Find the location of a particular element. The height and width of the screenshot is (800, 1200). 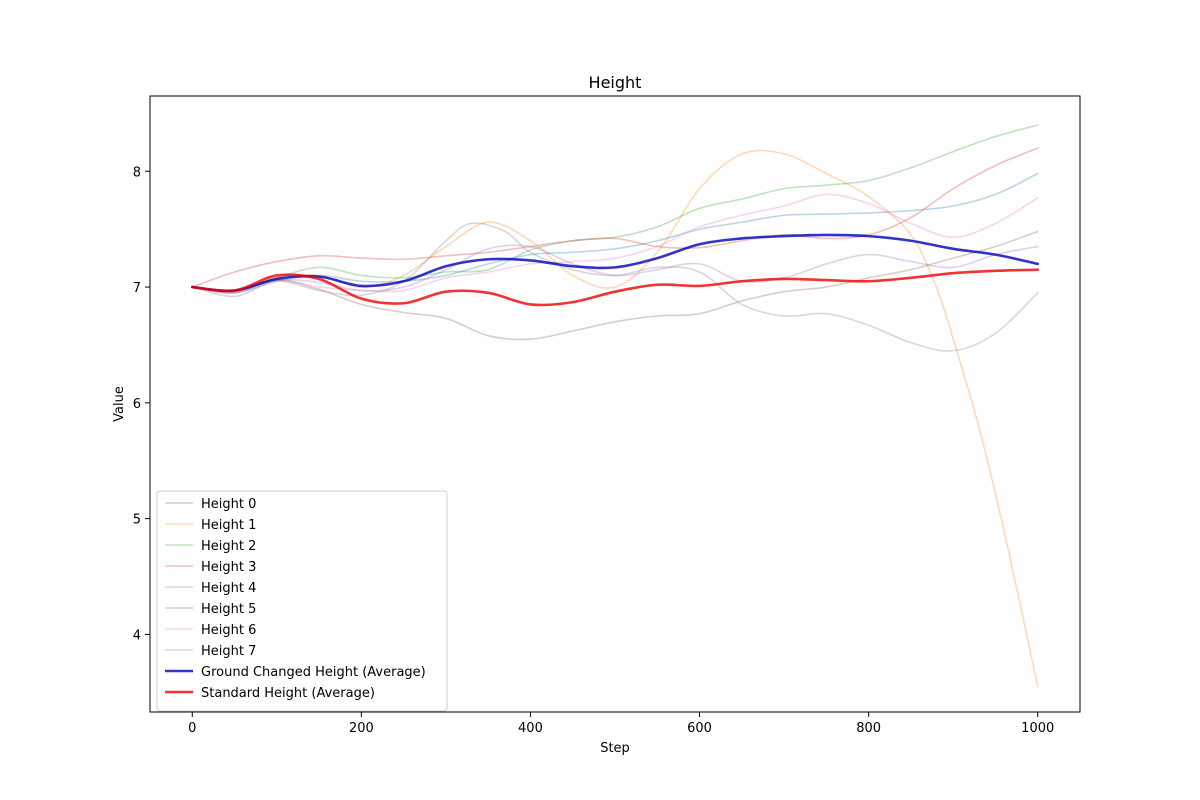

y-tick-label: 6 is located at coordinates (137, 404).